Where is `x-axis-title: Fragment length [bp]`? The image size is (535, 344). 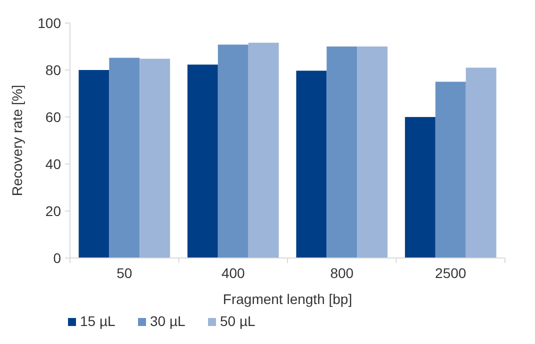 x-axis-title: Fragment length [bp] is located at coordinates (287, 299).